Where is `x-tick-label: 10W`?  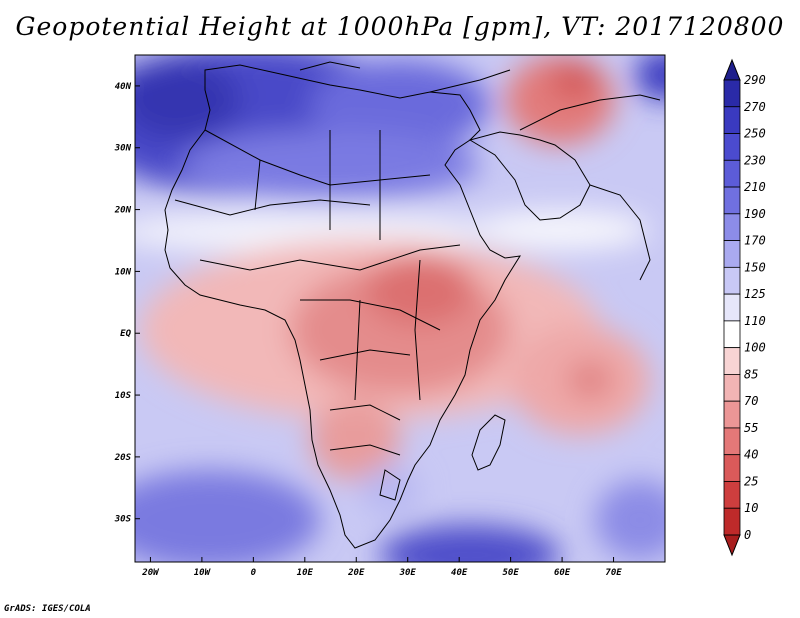
x-tick-label: 10W is located at coordinates (203, 573).